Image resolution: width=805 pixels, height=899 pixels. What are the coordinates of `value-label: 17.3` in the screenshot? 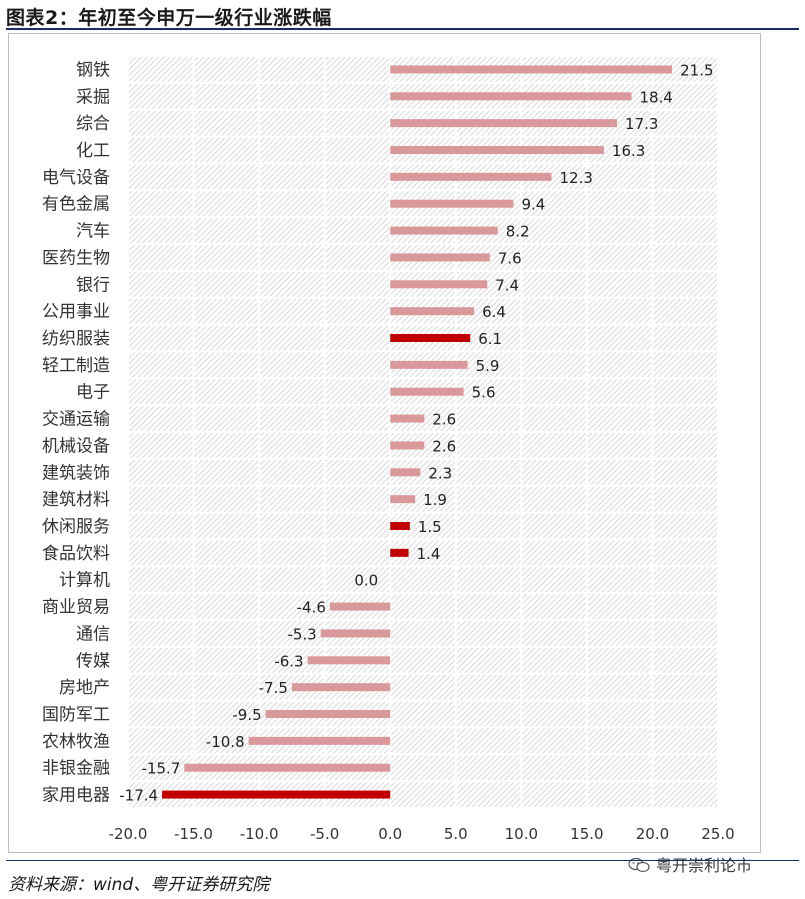 It's located at (641, 124).